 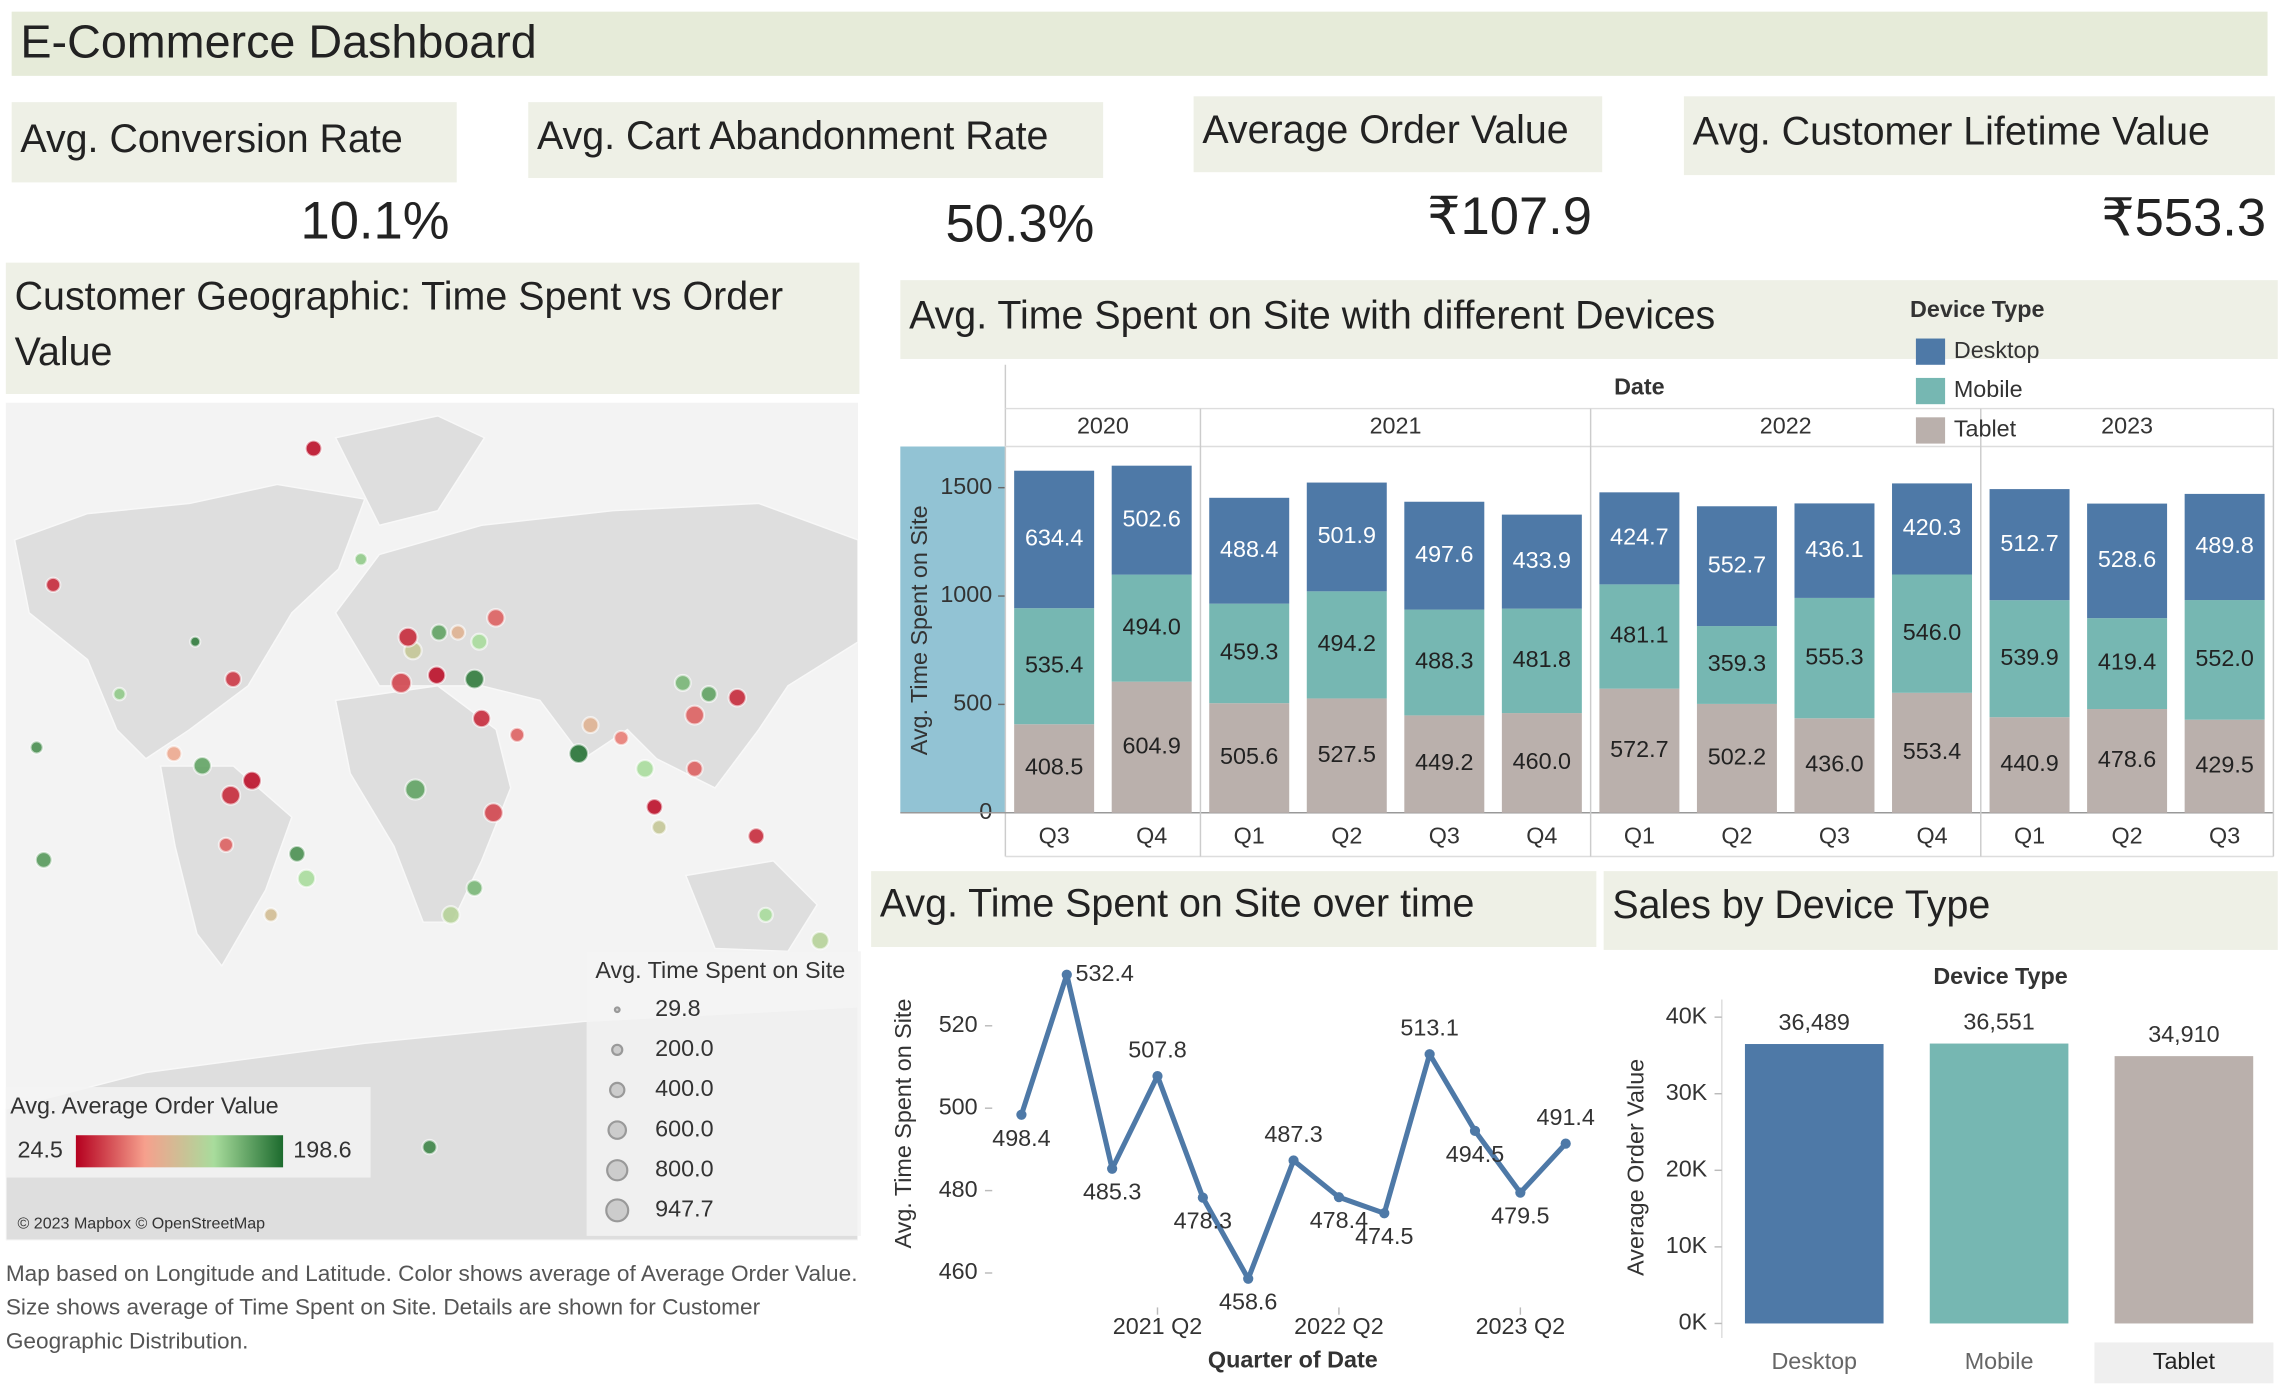 I want to click on data-label: 488.3, so click(x=1444, y=661).